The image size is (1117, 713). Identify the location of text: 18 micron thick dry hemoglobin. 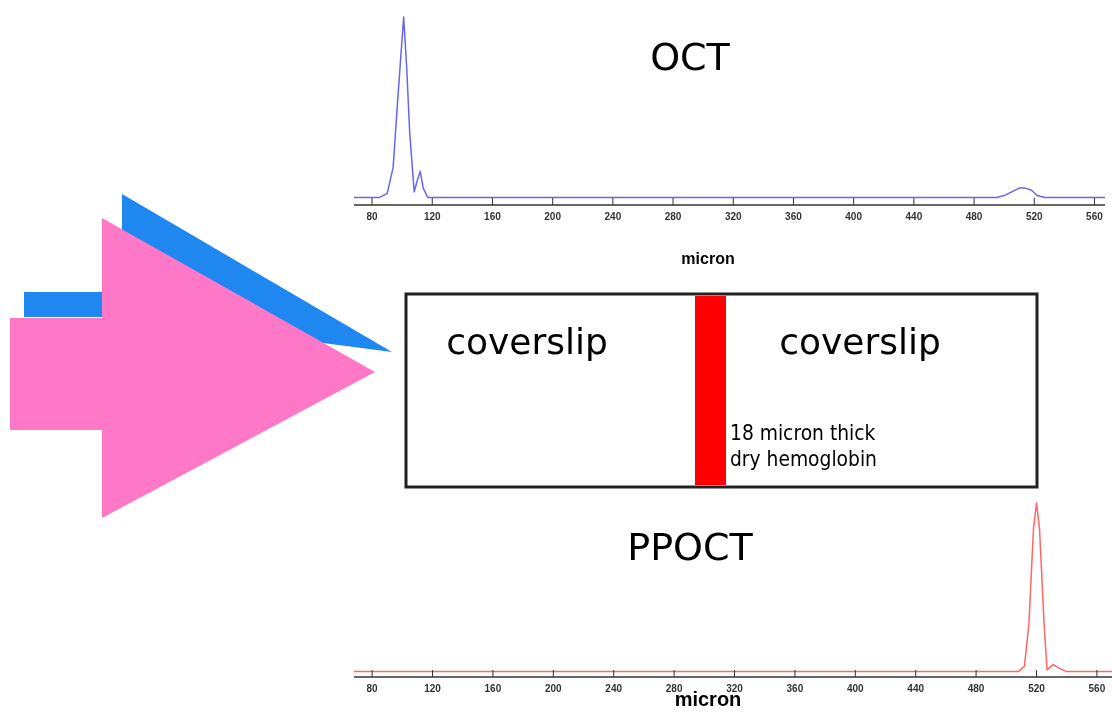
(803, 445).